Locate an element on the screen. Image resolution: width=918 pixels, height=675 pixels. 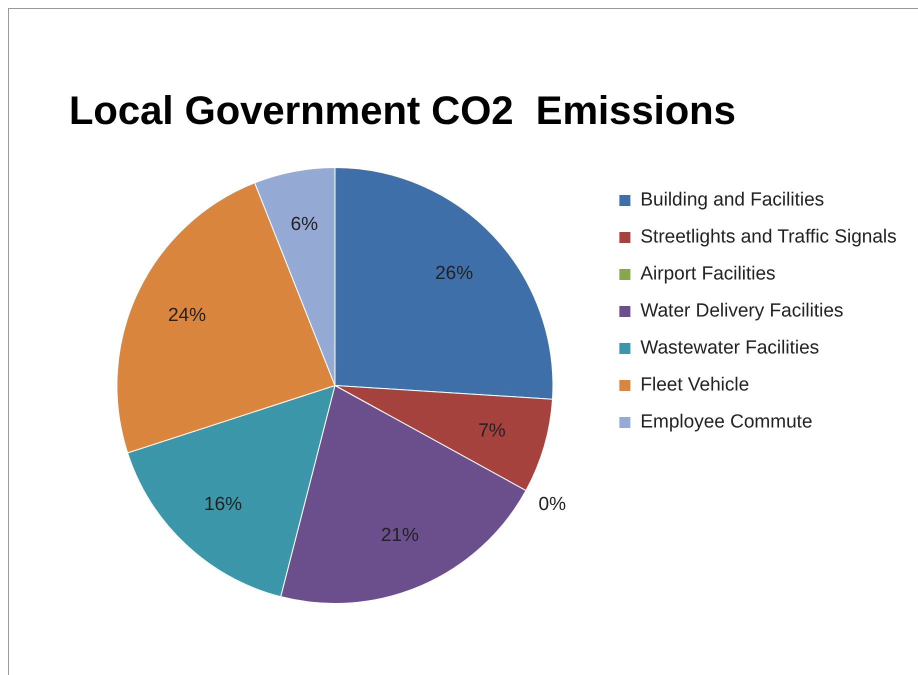
data-label: 7% is located at coordinates (492, 431).